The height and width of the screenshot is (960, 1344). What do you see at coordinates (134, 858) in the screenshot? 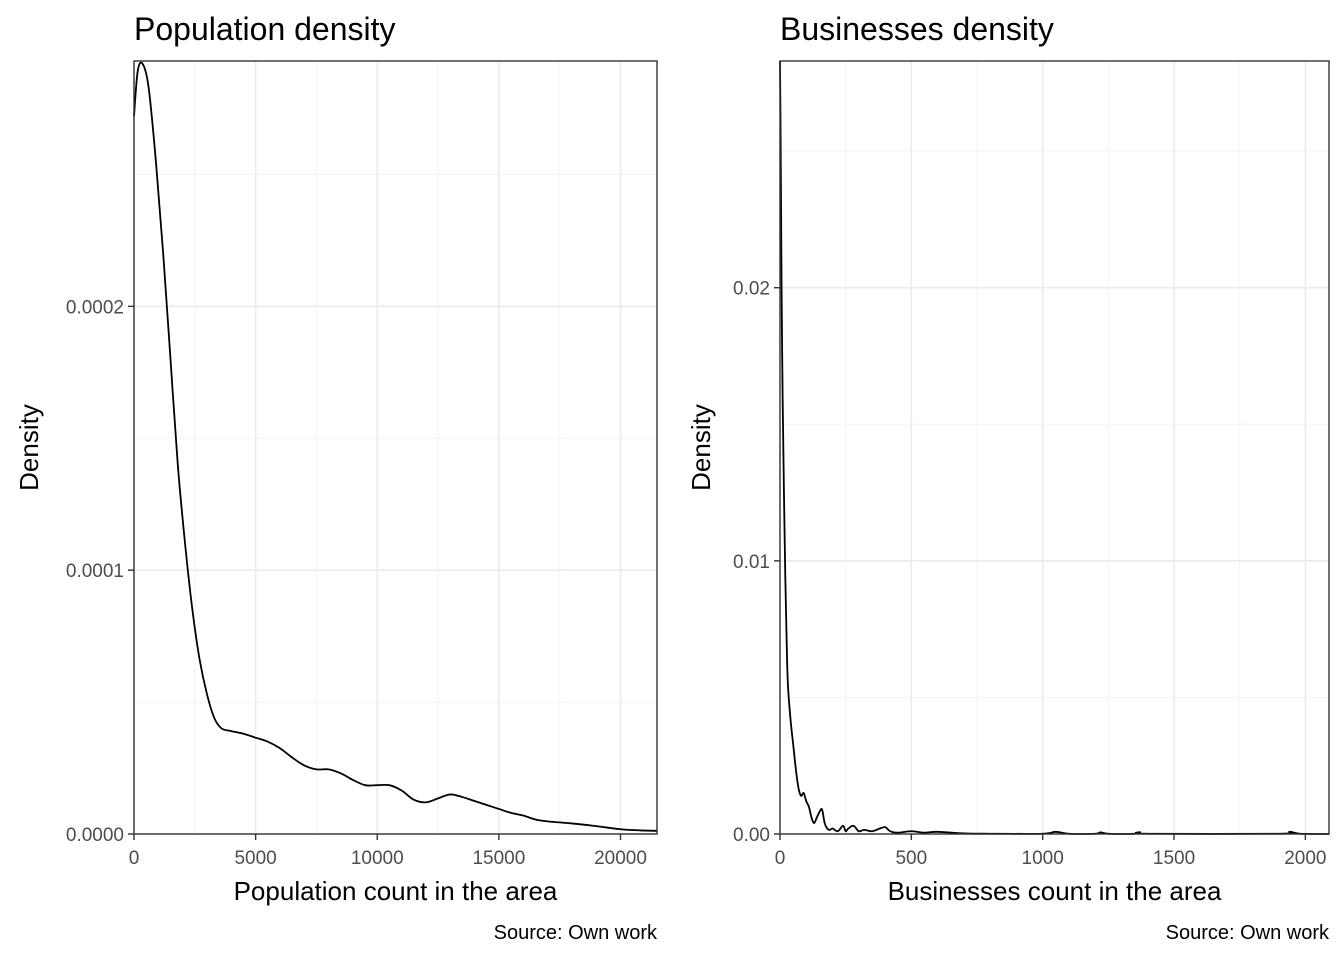
I see `population-x-tick-label: 0` at bounding box center [134, 858].